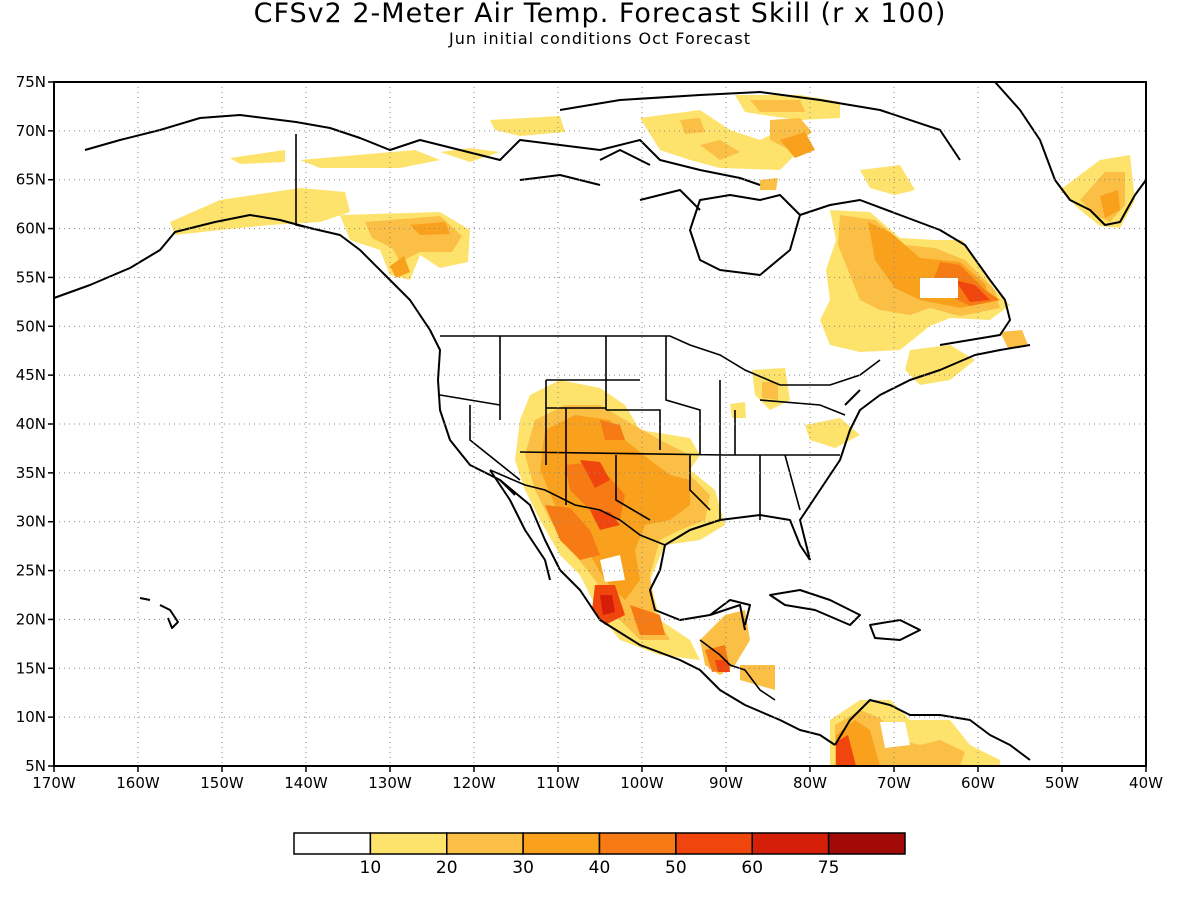 This screenshot has width=1200, height=900. I want to click on shade-sw-hot2, so click(572, 532).